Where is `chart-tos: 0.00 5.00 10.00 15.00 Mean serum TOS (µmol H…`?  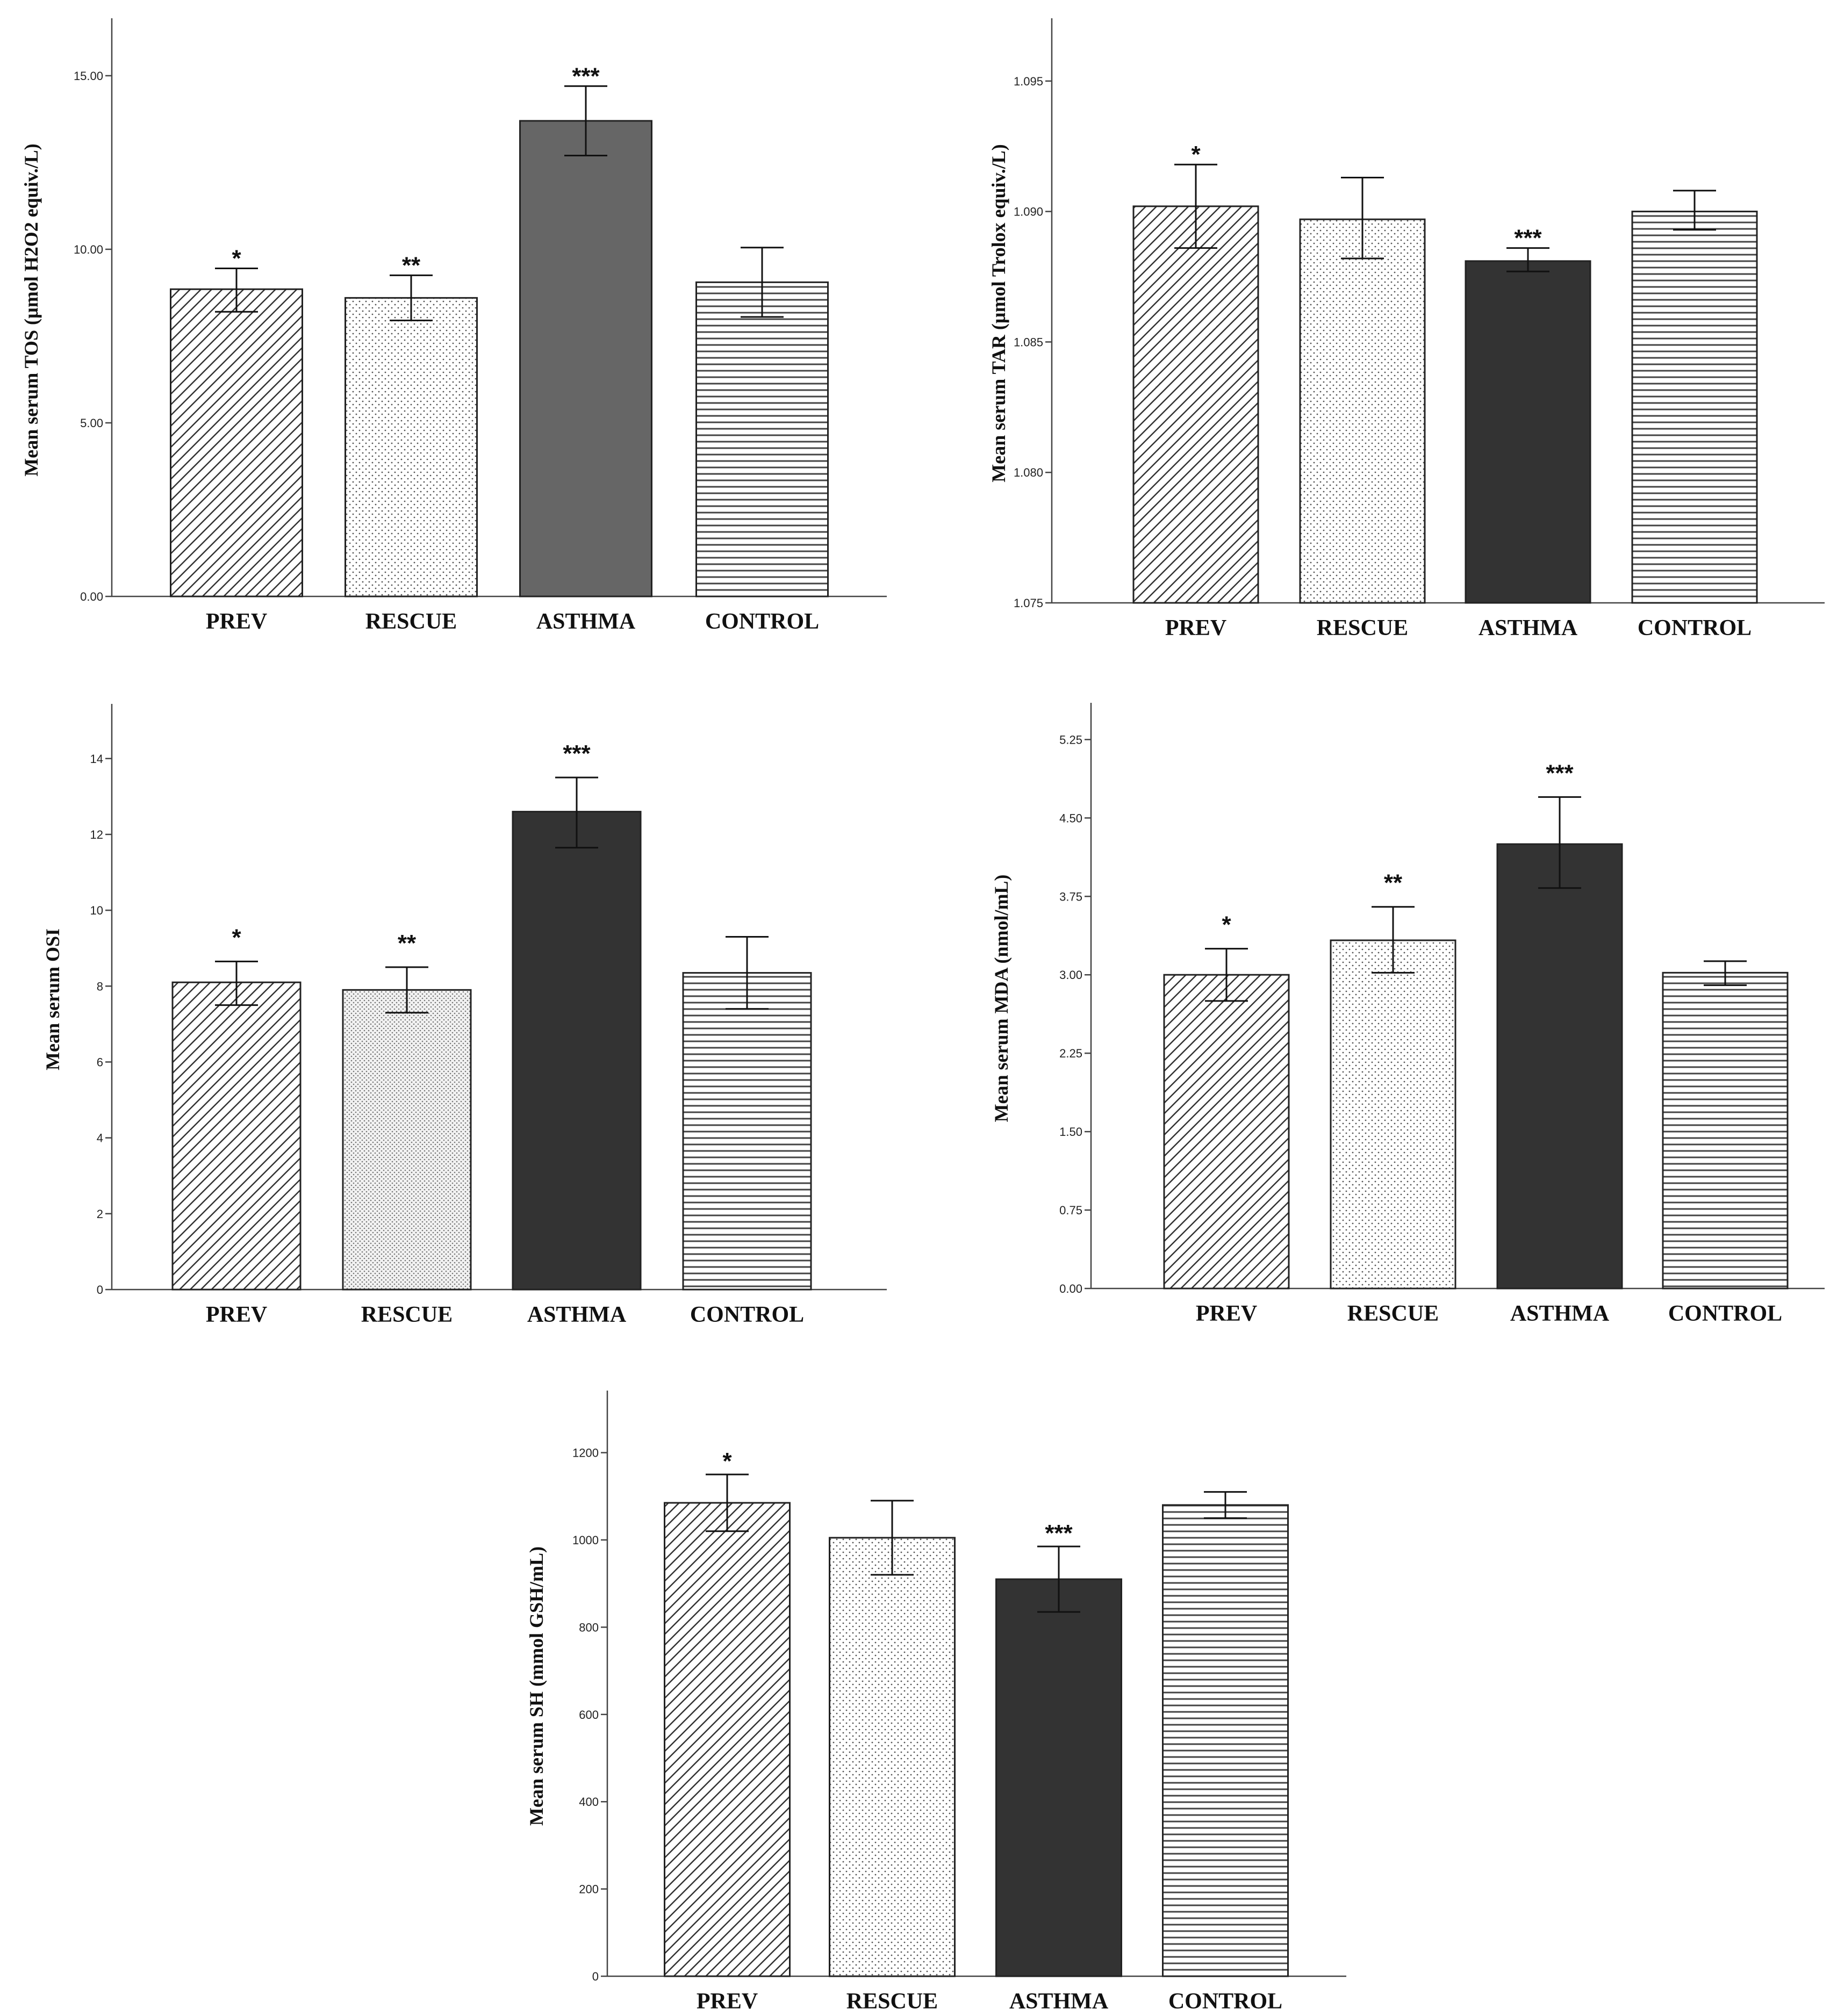
chart-tos: 0.00 5.00 10.00 15.00 Mean serum TOS (µmol H… is located at coordinates (453, 326).